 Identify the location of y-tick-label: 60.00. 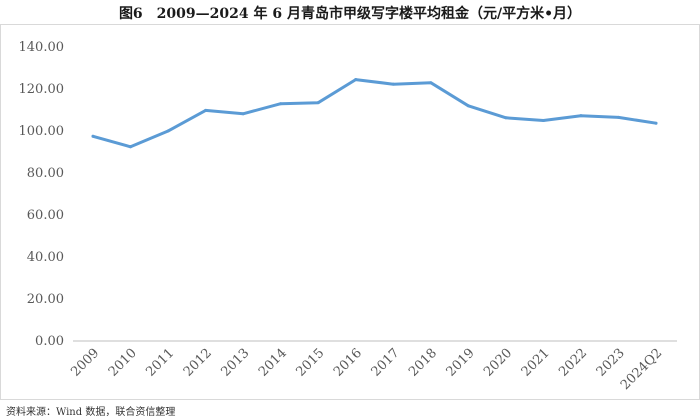
(45, 215).